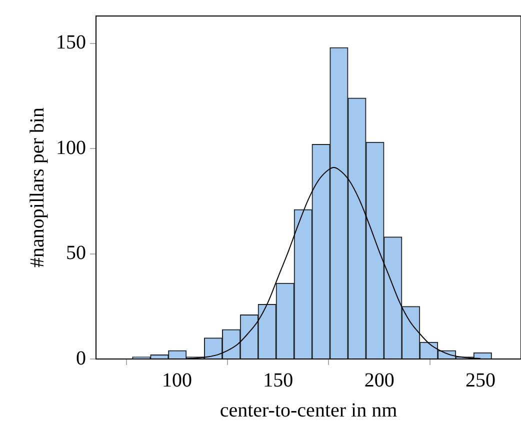 The image size is (521, 429). Describe the element at coordinates (177, 380) in the screenshot. I see `x-tick-label: 100` at that location.